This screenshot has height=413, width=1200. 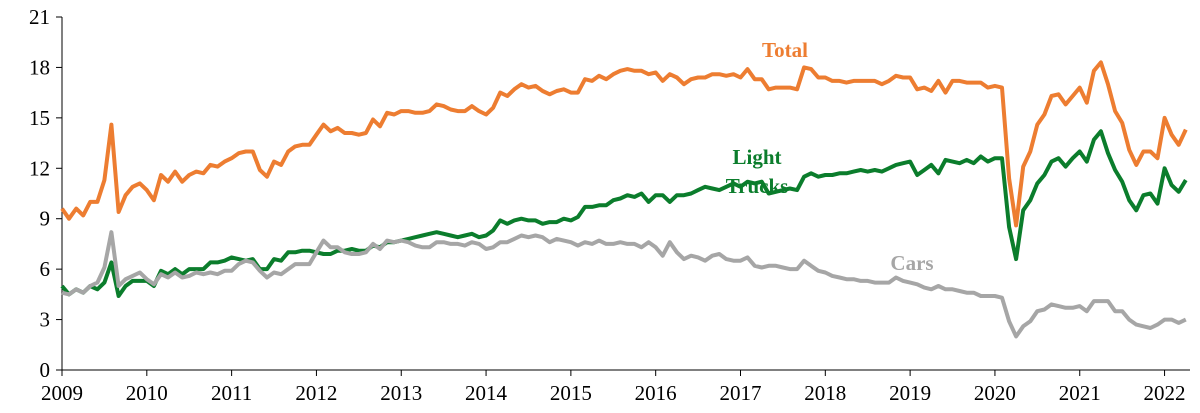 What do you see at coordinates (62, 393) in the screenshot?
I see `x-tick-label: 2009` at bounding box center [62, 393].